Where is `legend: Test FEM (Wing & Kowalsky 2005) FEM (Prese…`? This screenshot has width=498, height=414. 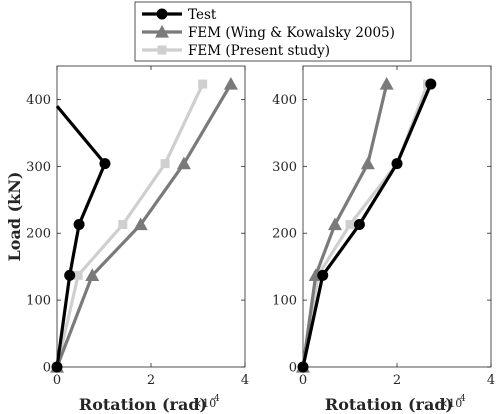 legend: Test FEM (Wing & Kowalsky 2005) FEM (Prese… is located at coordinates (273, 31).